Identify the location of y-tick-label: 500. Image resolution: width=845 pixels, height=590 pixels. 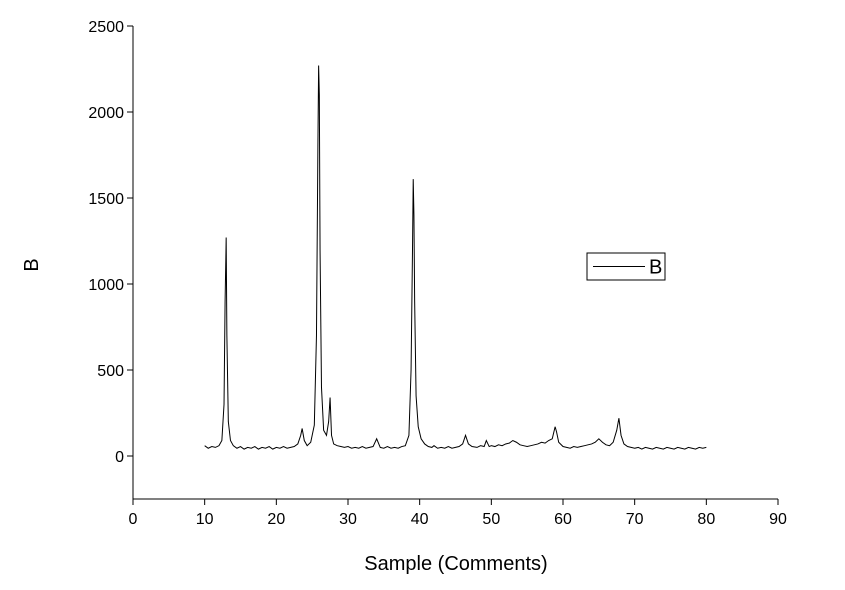
(110, 371).